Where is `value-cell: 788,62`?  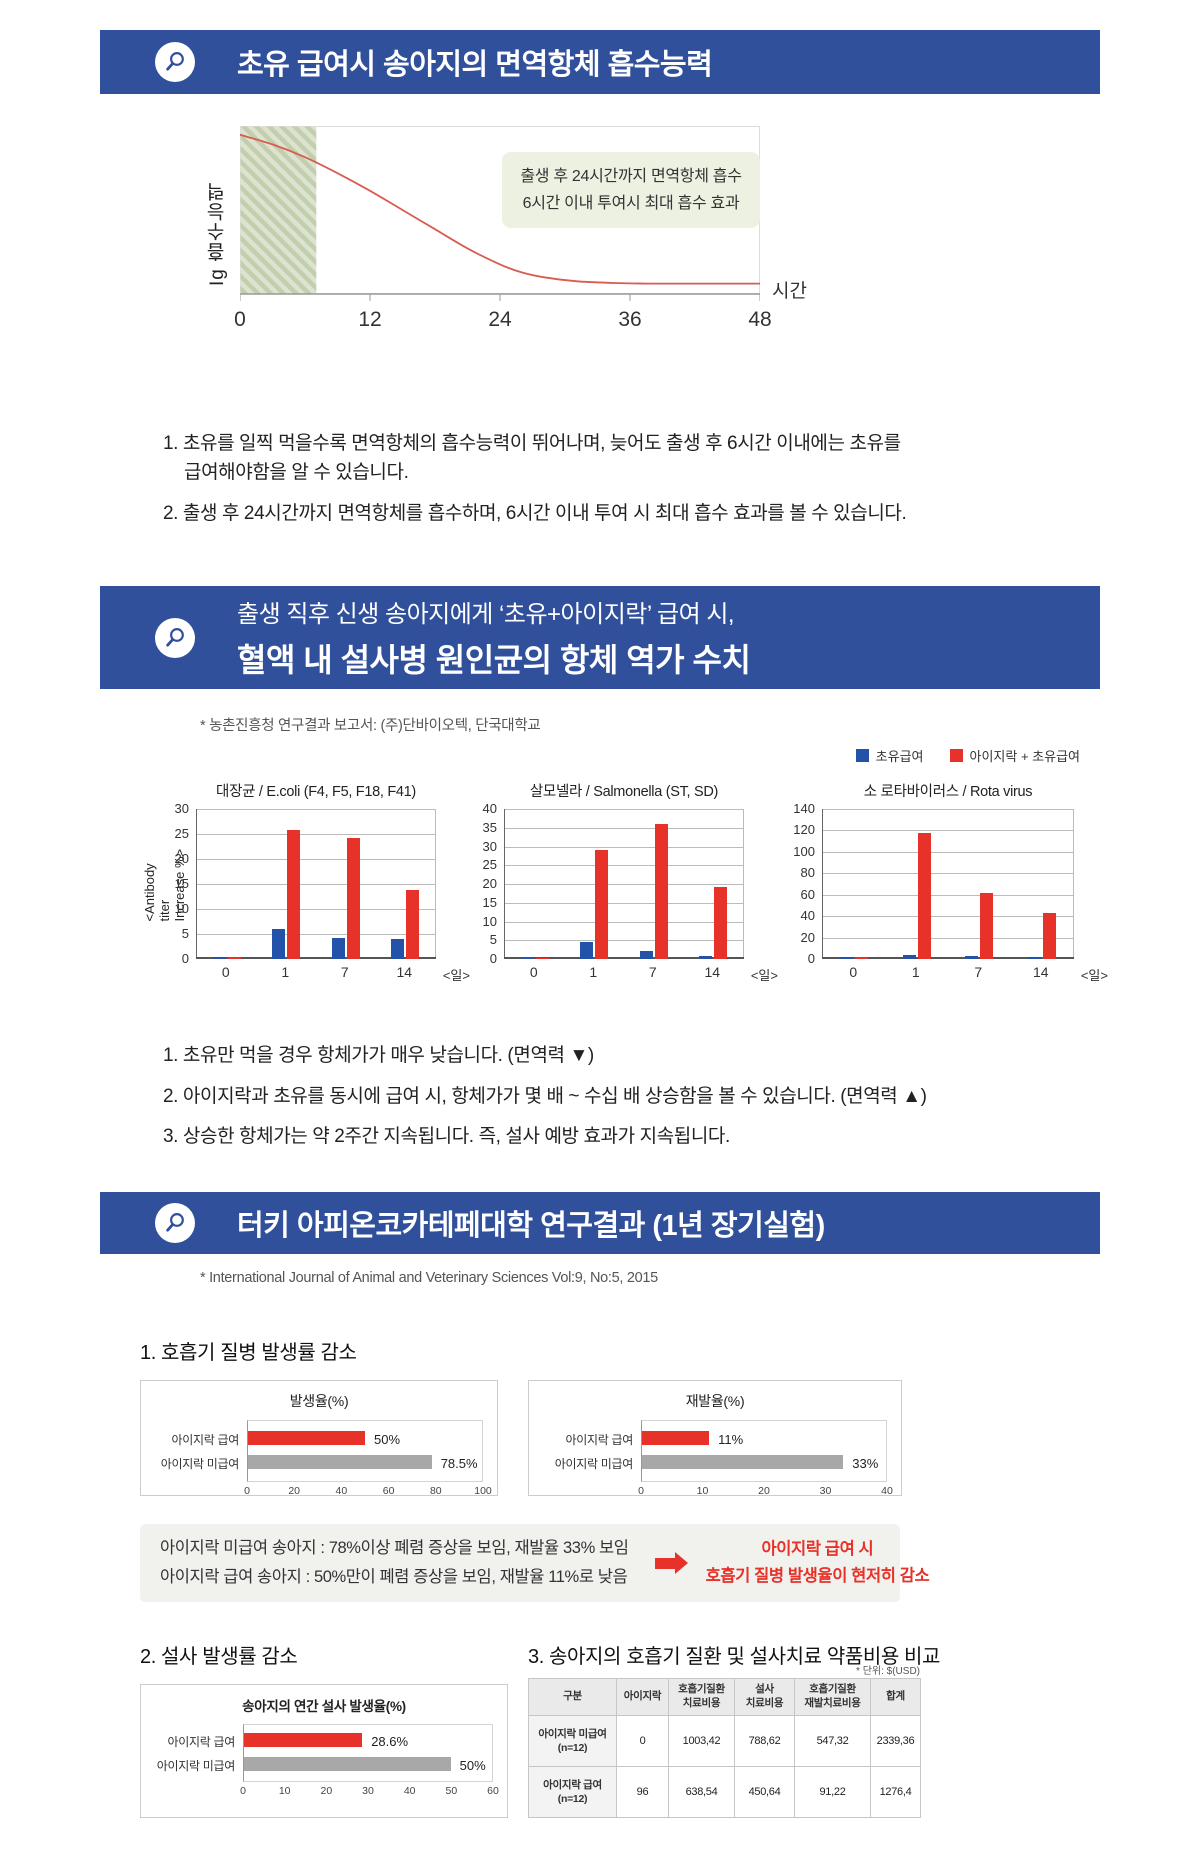 value-cell: 788,62 is located at coordinates (764, 1741).